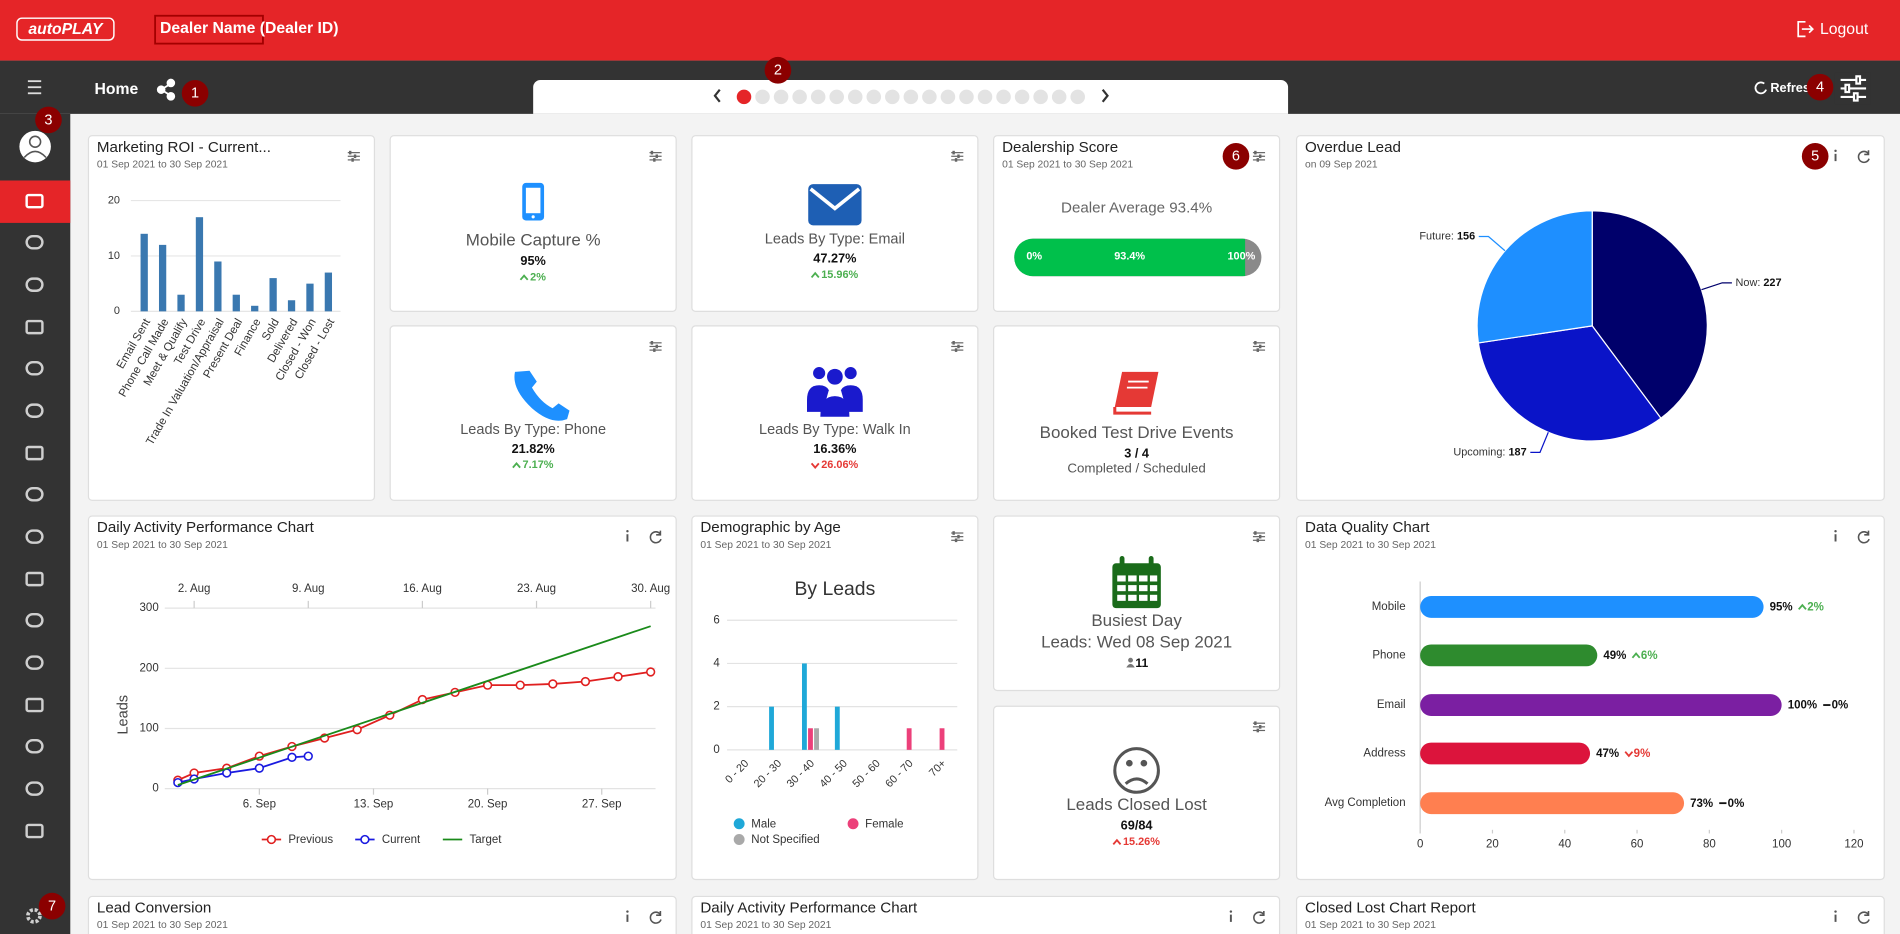  What do you see at coordinates (166, 89) in the screenshot?
I see `share-icon` at bounding box center [166, 89].